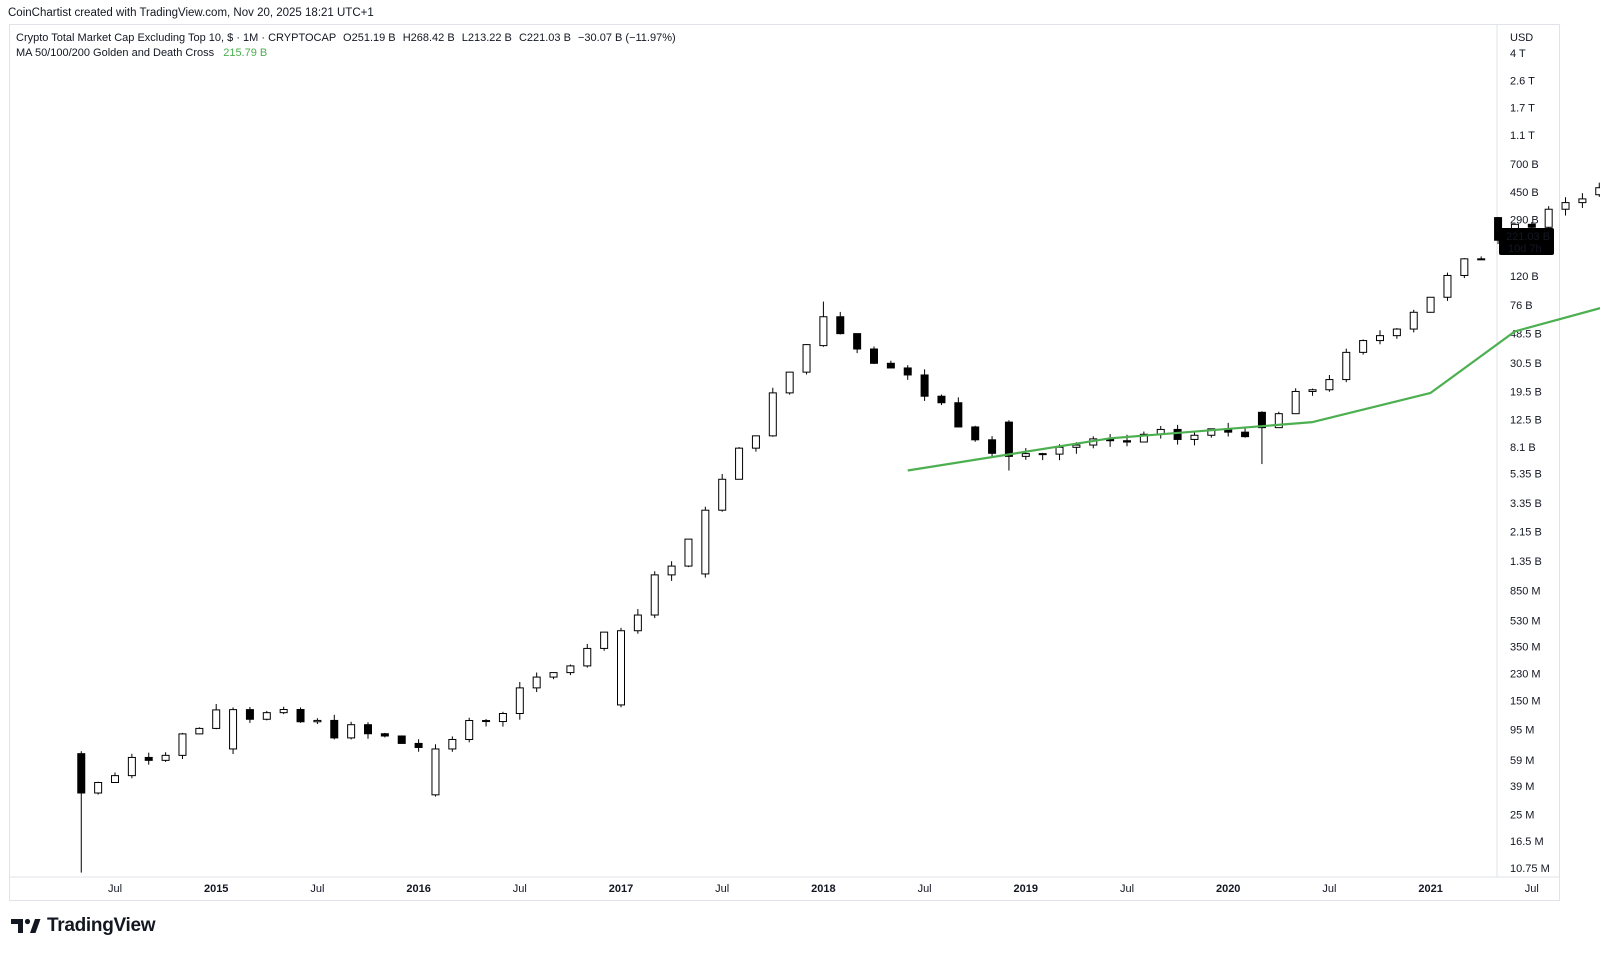  What do you see at coordinates (1526, 334) in the screenshot?
I see `price-tick-label: 48.5 B` at bounding box center [1526, 334].